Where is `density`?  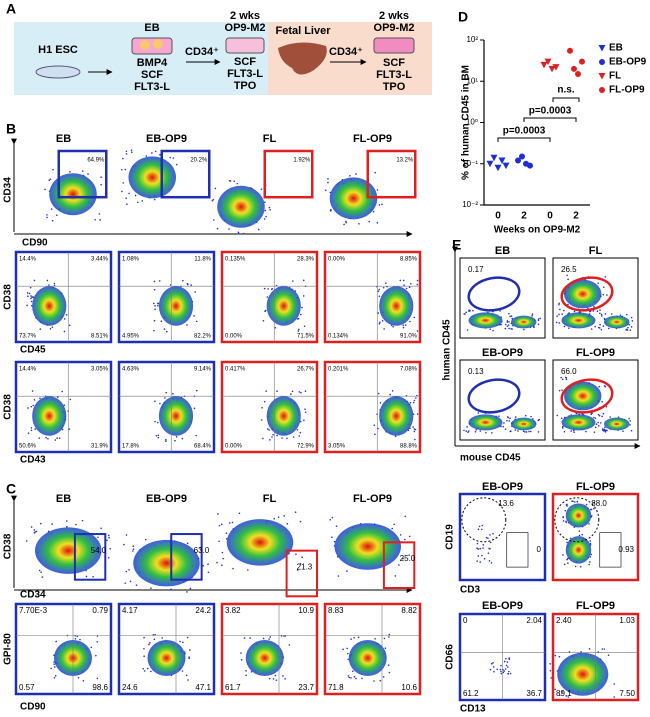 density is located at coordinates (485, 422).